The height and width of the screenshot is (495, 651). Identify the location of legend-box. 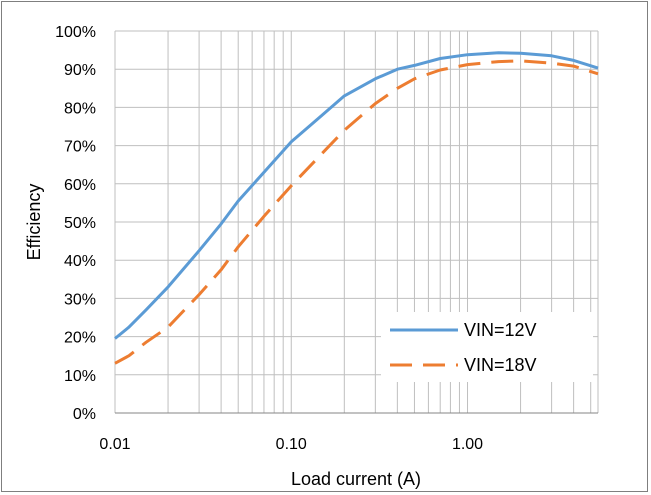
(487, 347).